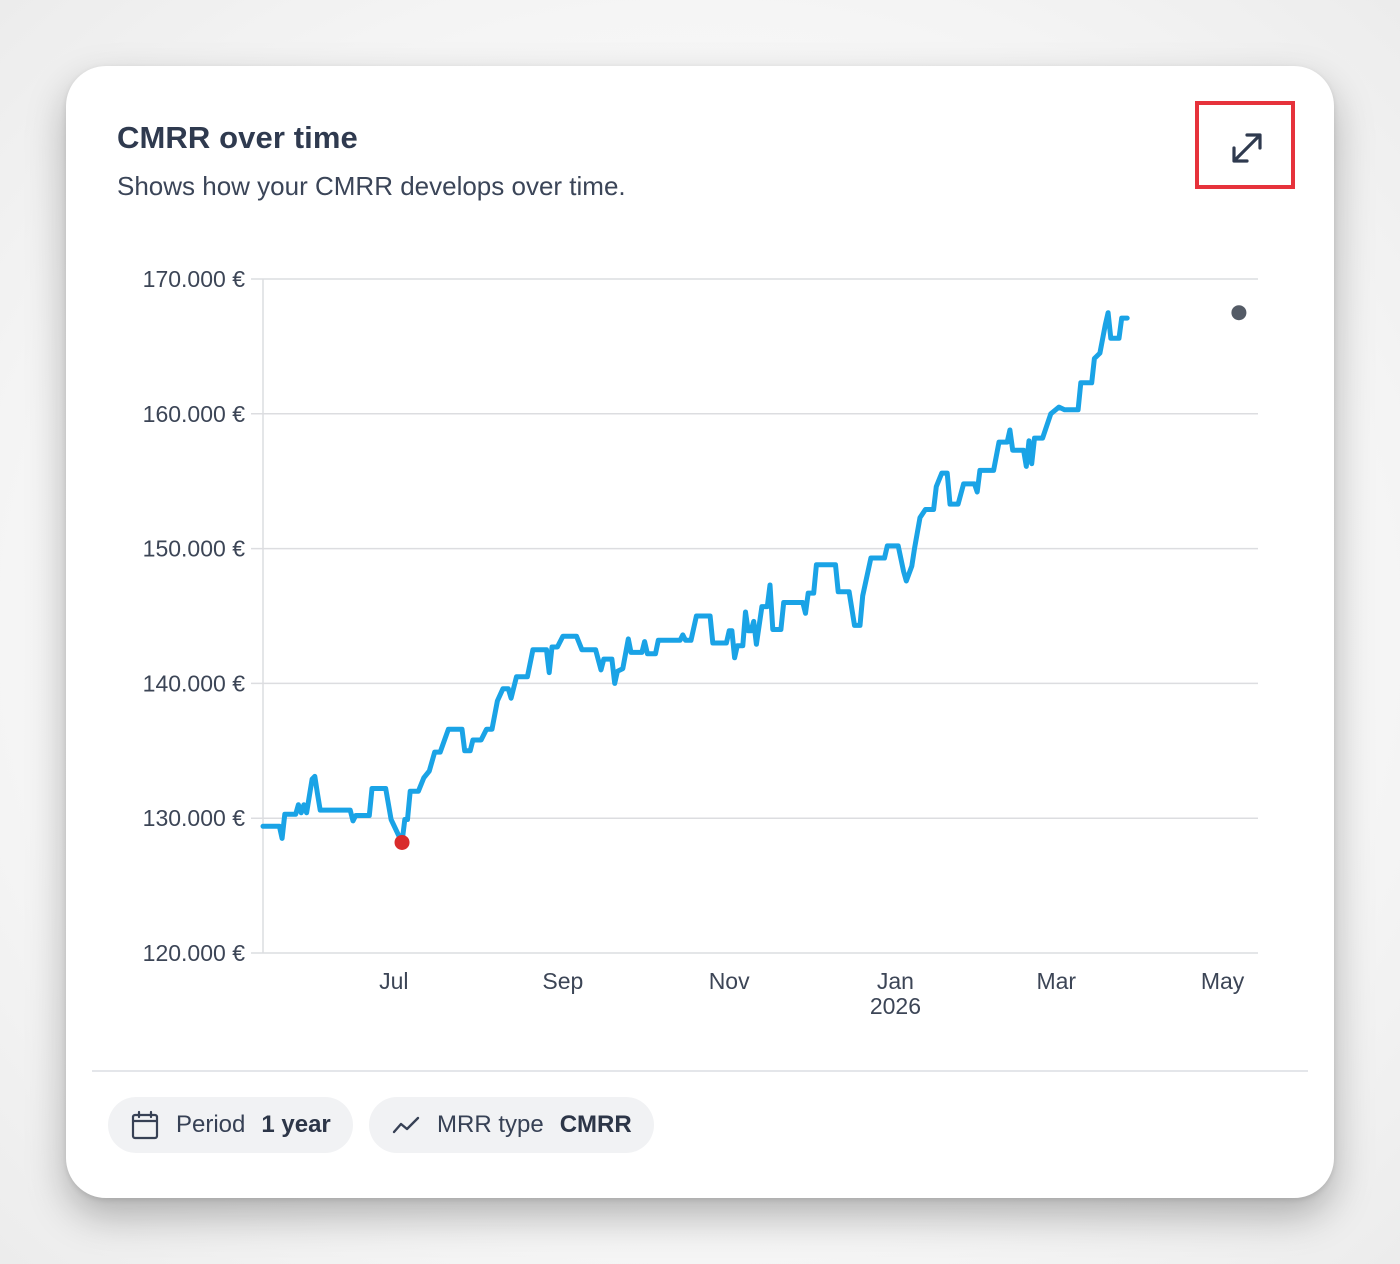 Image resolution: width=1400 pixels, height=1264 pixels. What do you see at coordinates (406, 1125) in the screenshot?
I see `trend-line-icon` at bounding box center [406, 1125].